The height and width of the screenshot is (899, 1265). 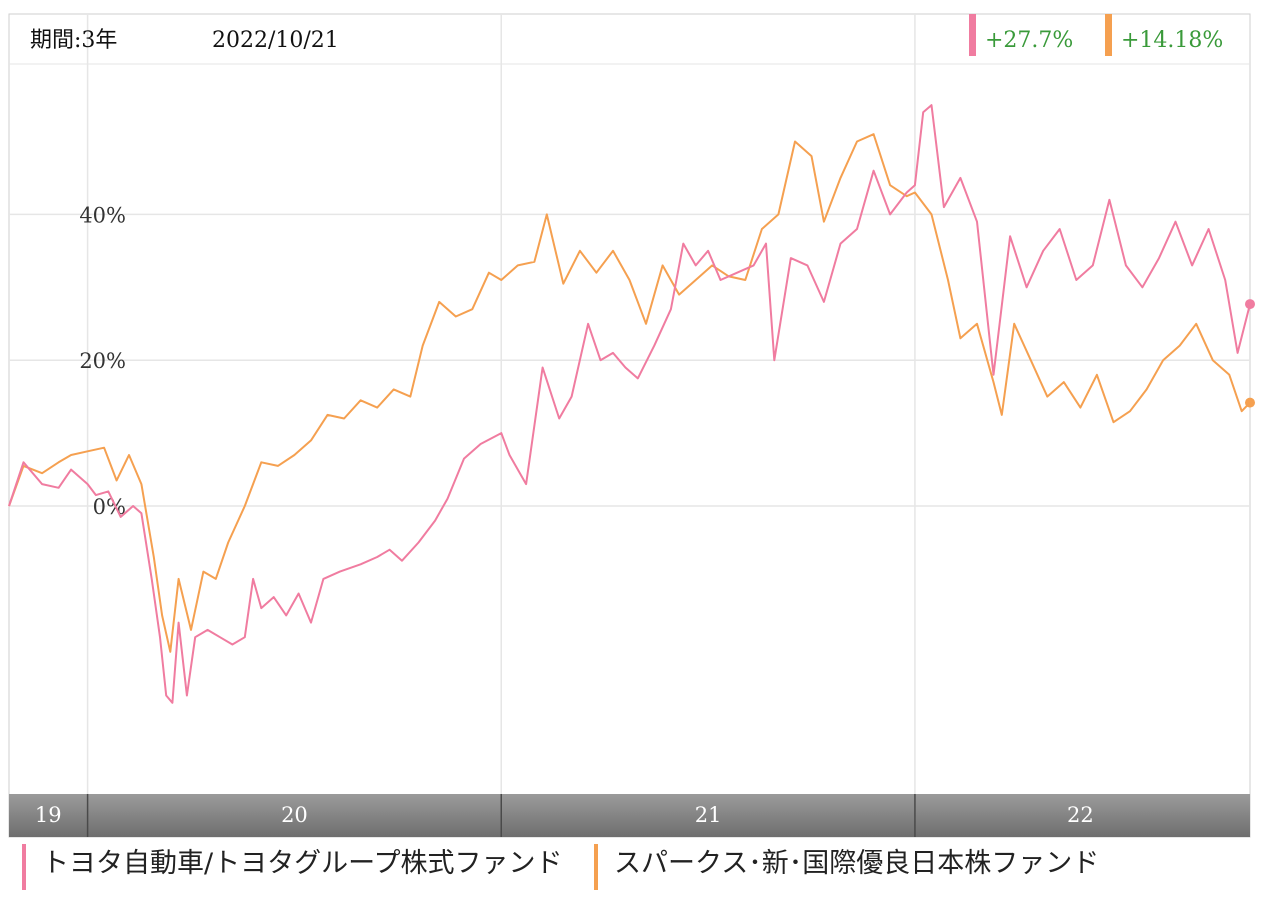 What do you see at coordinates (102, 215) in the screenshot?
I see `y-tick-label-2: 40%` at bounding box center [102, 215].